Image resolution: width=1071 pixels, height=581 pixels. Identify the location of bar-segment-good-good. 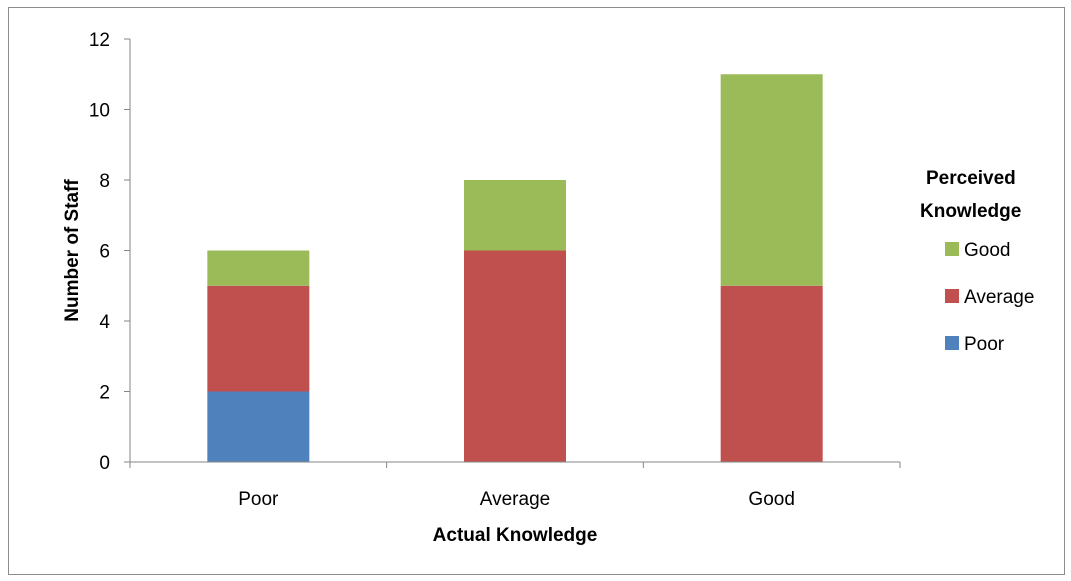
(771, 180).